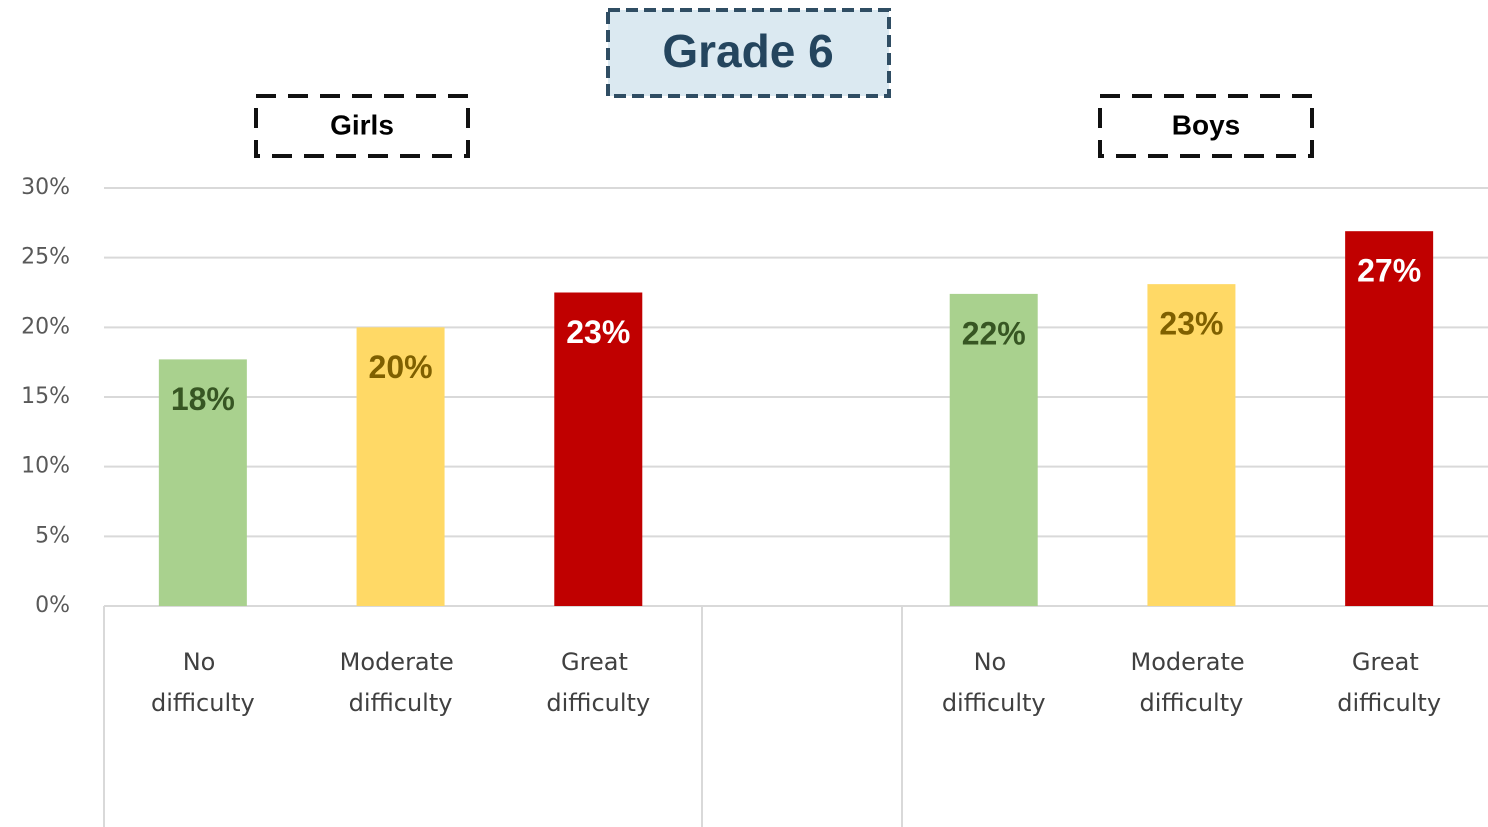 This screenshot has width=1488, height=827. I want to click on y-tick-label: 15%, so click(45, 396).